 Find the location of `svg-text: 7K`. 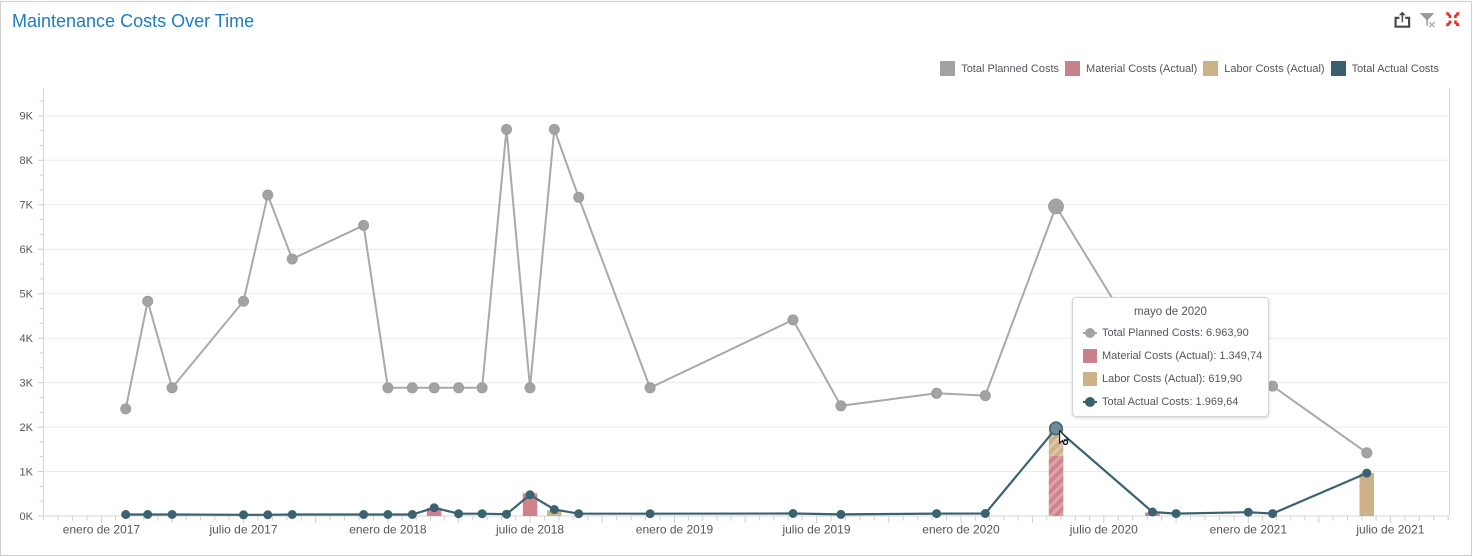

svg-text: 7K is located at coordinates (27, 206).